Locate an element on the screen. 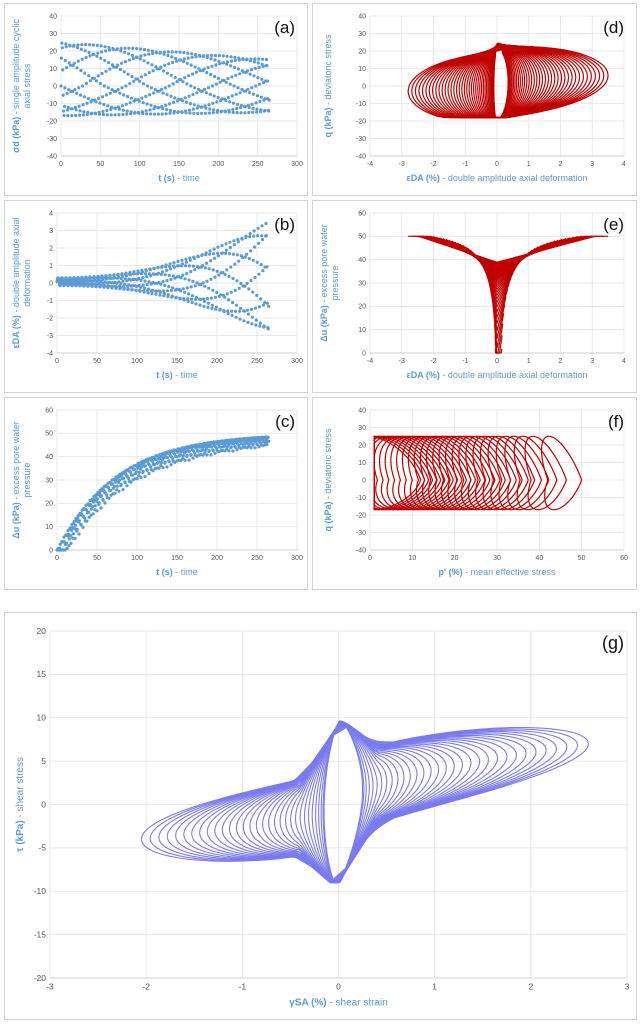 The image size is (643, 1024). y-tick-label: 30 is located at coordinates (362, 283).